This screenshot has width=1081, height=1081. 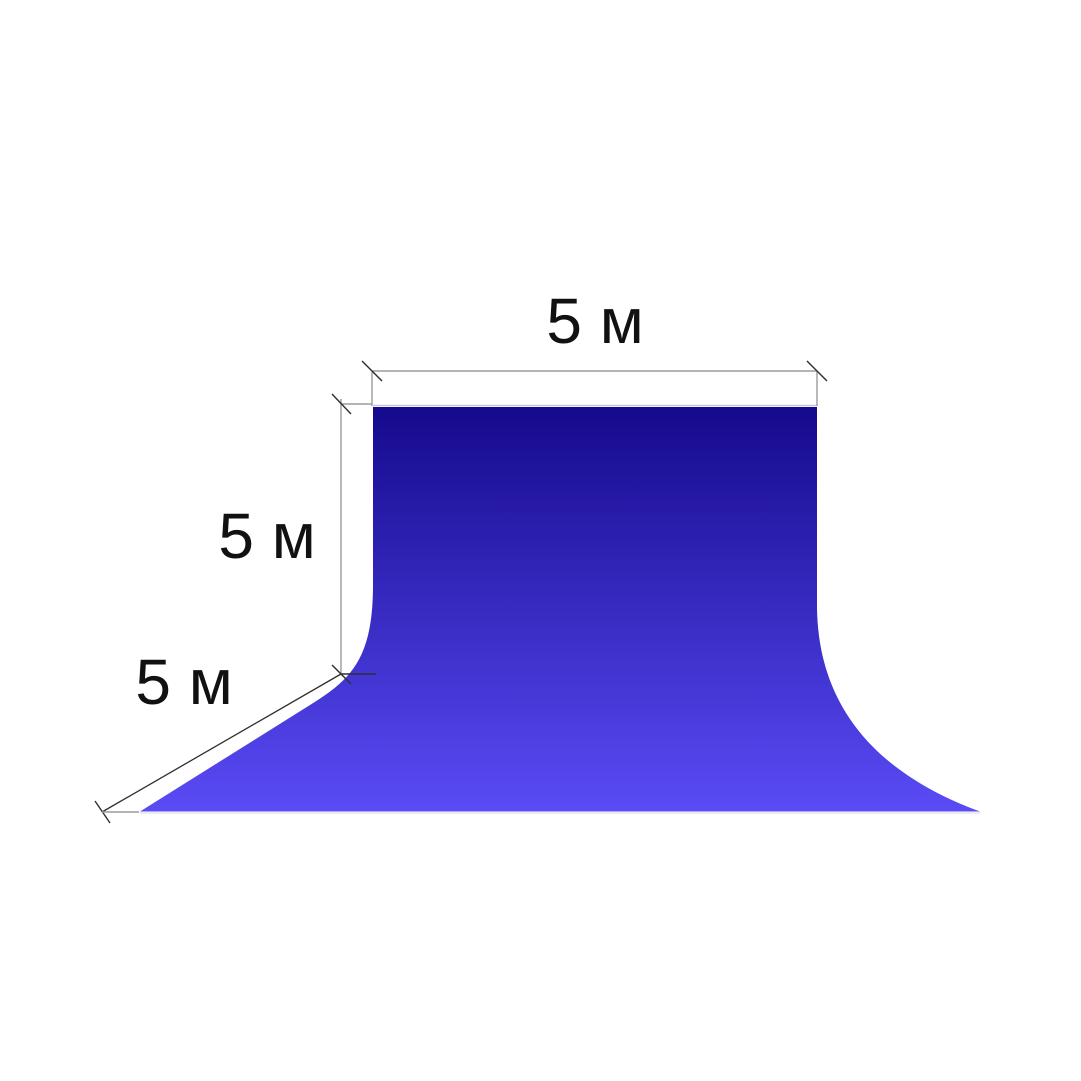 What do you see at coordinates (183, 682) in the screenshot?
I see `depth-dimension-label: 5 м` at bounding box center [183, 682].